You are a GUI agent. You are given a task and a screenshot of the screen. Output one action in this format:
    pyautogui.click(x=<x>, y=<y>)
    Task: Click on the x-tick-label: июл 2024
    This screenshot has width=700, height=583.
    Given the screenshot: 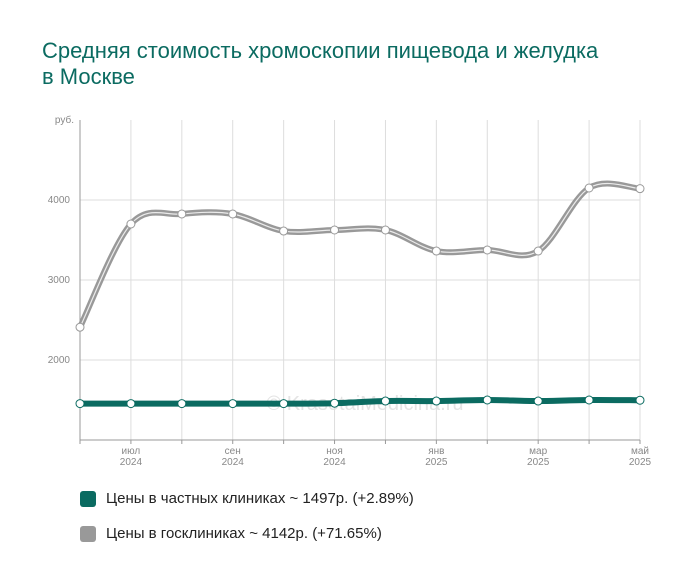 What is the action you would take?
    pyautogui.click(x=131, y=457)
    